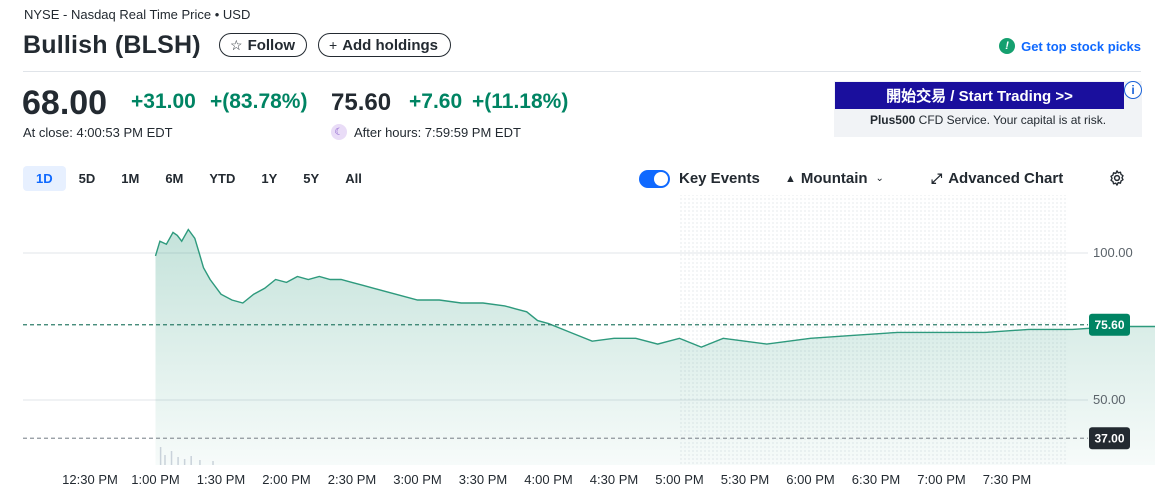  I want to click on chart-type-label: Mountain, so click(834, 178).